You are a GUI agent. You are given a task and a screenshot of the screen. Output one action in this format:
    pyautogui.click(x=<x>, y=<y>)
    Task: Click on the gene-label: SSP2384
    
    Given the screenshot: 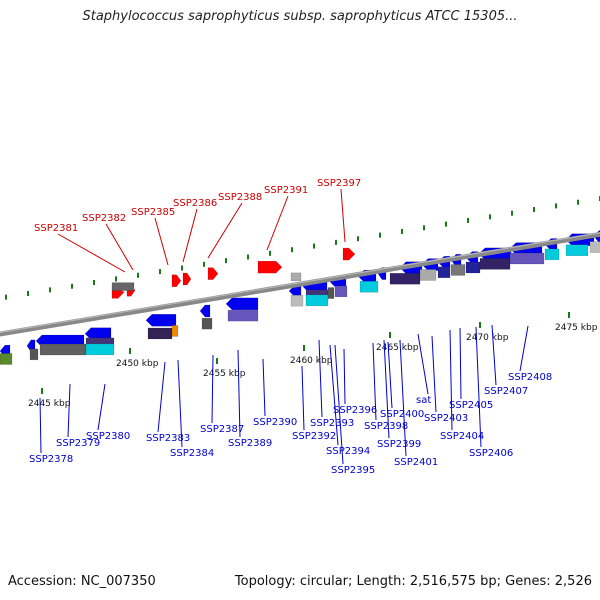 What is the action you would take?
    pyautogui.click(x=192, y=453)
    